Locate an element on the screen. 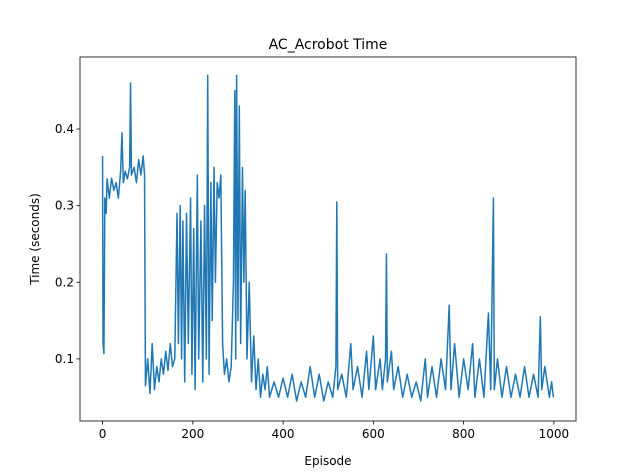  y-tick-label: 0.2 is located at coordinates (64, 282).